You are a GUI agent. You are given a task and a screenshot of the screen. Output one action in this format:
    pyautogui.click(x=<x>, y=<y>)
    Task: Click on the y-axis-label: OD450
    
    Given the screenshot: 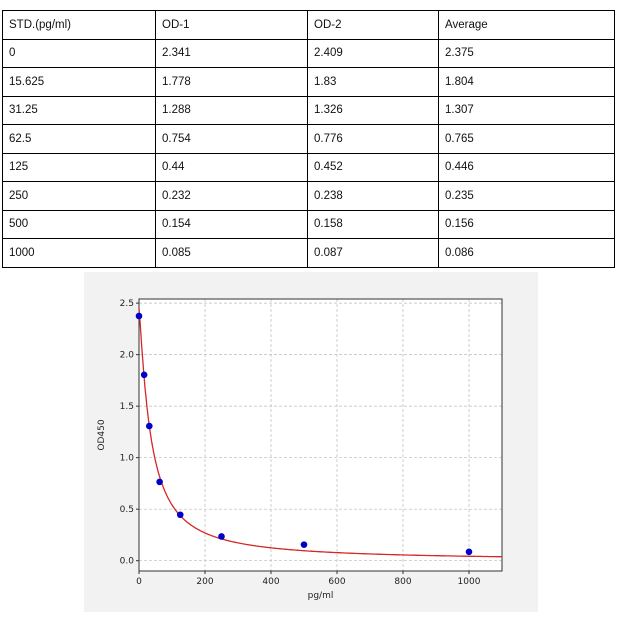 What is the action you would take?
    pyautogui.click(x=102, y=434)
    